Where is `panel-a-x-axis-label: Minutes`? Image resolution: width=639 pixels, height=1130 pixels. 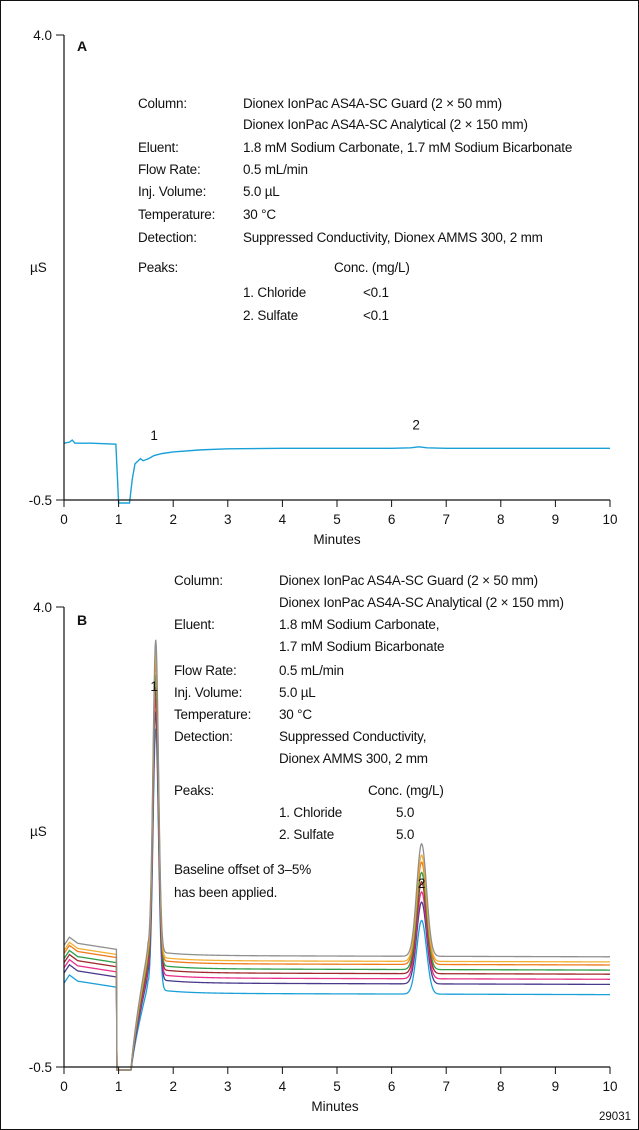 panel-a-x-axis-label: Minutes is located at coordinates (337, 539).